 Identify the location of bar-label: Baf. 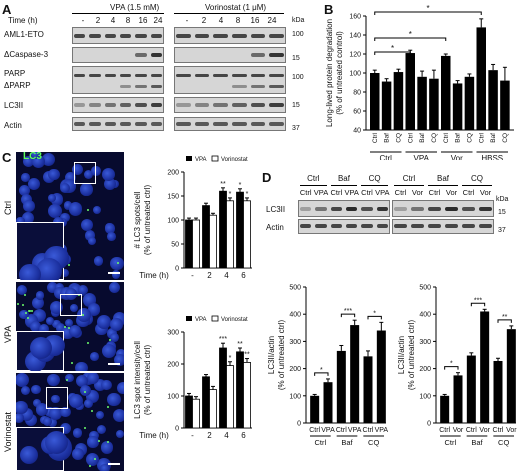
(387, 138).